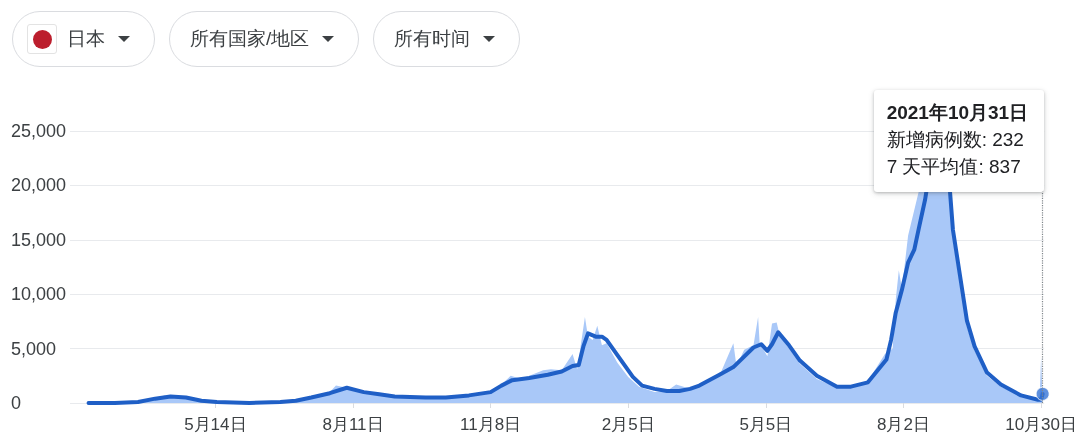  I want to click on ref-line-label: 2021年10月31日, so click(957, 113).